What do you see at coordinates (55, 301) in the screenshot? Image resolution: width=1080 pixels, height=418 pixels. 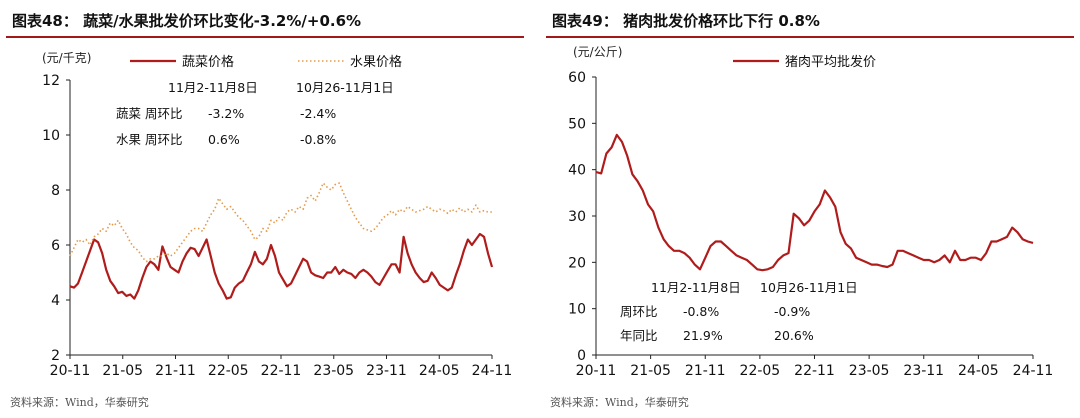 I see `y-tick-label: 4` at bounding box center [55, 301].